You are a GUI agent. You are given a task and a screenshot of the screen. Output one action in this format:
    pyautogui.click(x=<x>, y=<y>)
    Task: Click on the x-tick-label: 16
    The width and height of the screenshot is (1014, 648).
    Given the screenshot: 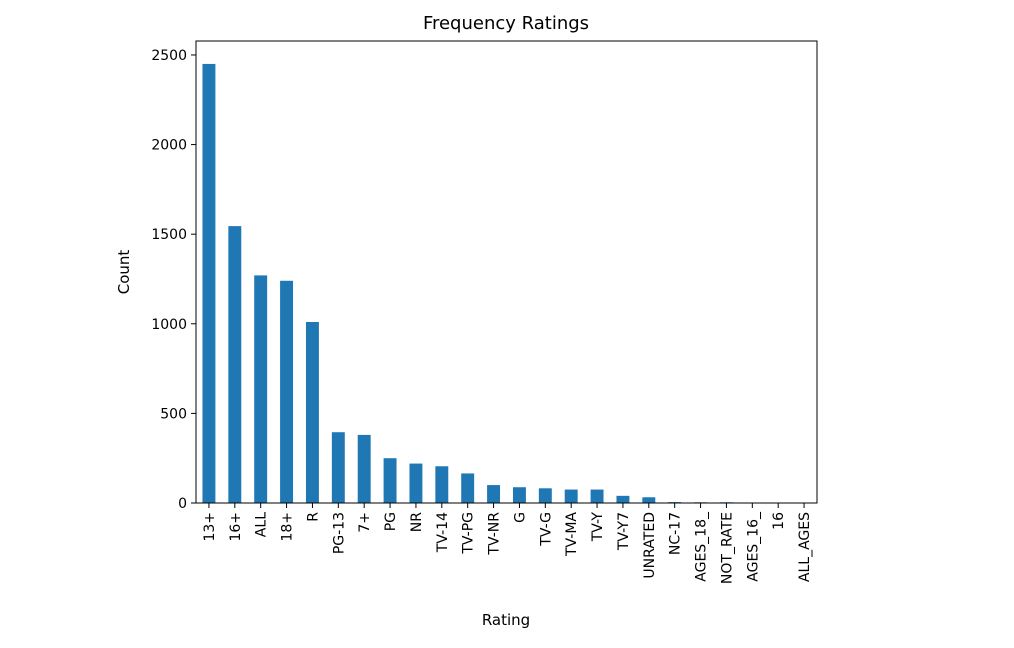 What is the action you would take?
    pyautogui.click(x=779, y=521)
    